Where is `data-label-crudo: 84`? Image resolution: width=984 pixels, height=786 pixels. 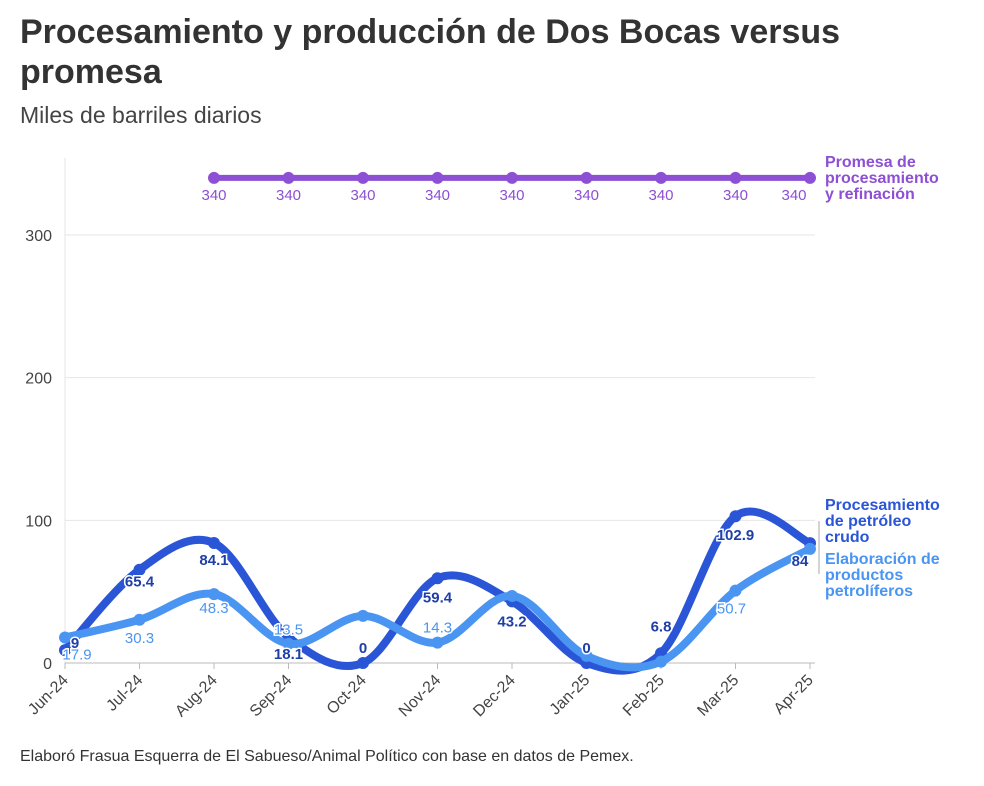
data-label-crudo: 84 is located at coordinates (800, 561).